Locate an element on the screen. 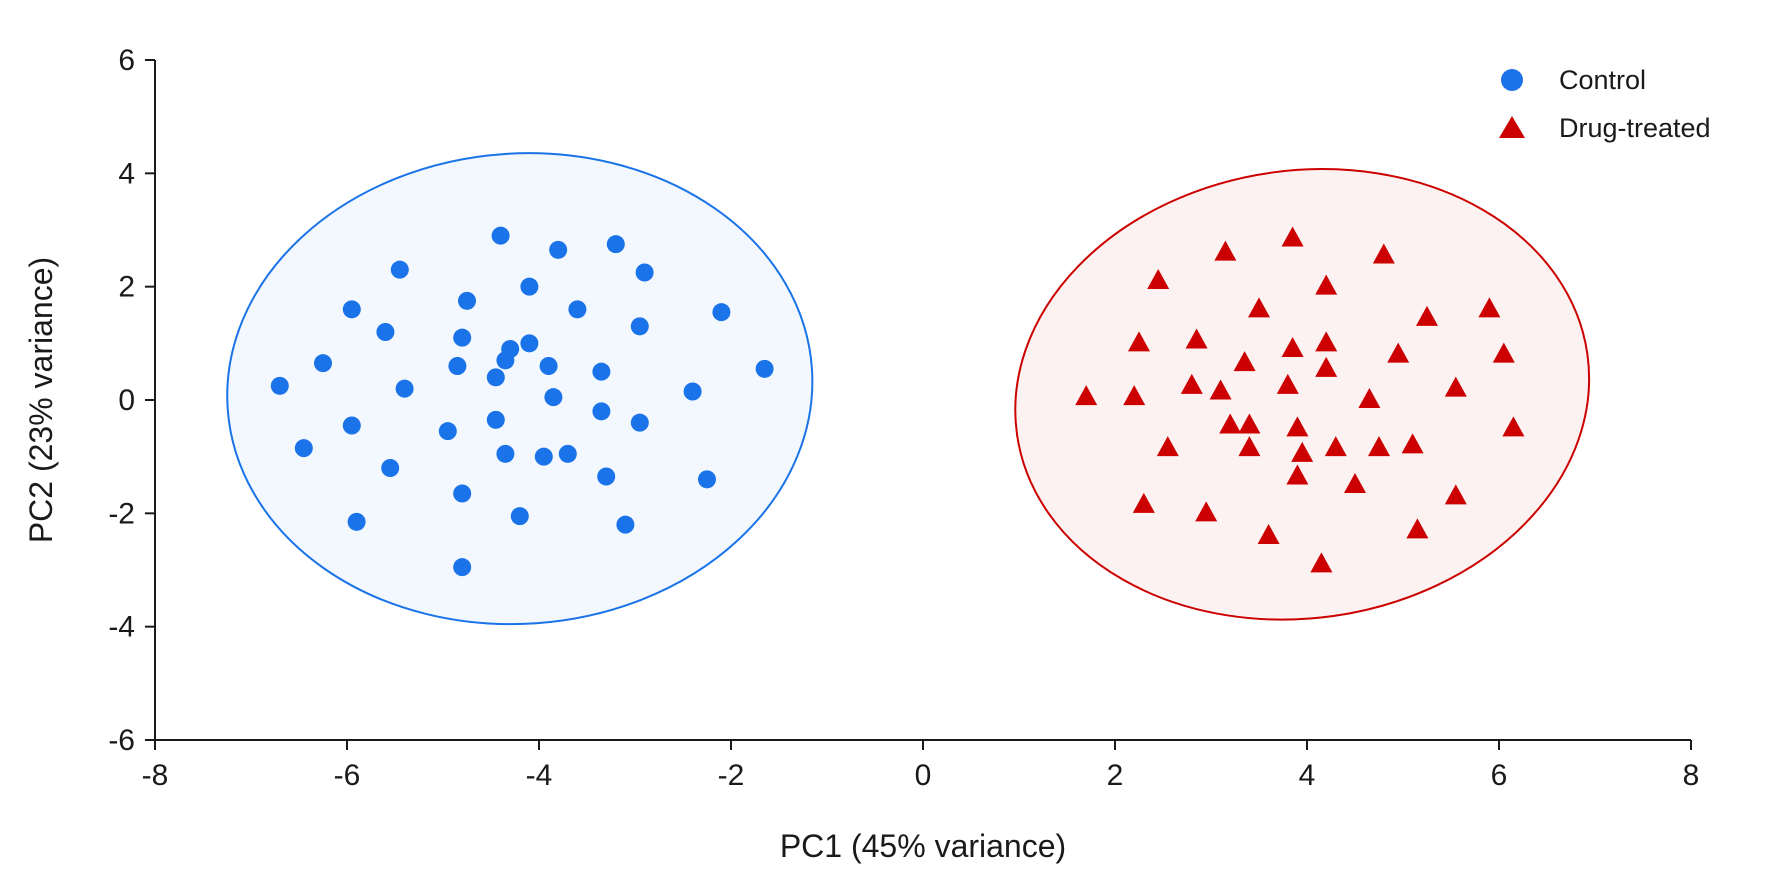 This screenshot has width=1774, height=887. y-tick-label: -6 is located at coordinates (121, 740).